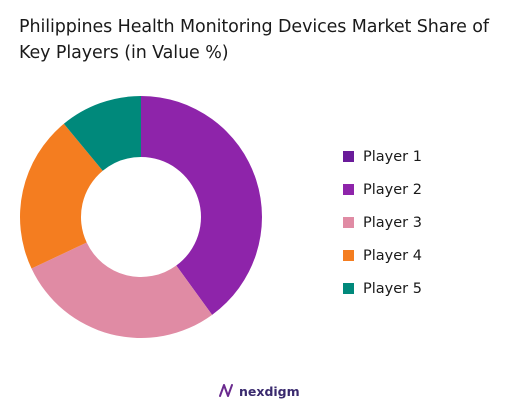 This screenshot has width=528, height=407. I want to click on legend-item-player-3: Player 3, so click(382, 222).